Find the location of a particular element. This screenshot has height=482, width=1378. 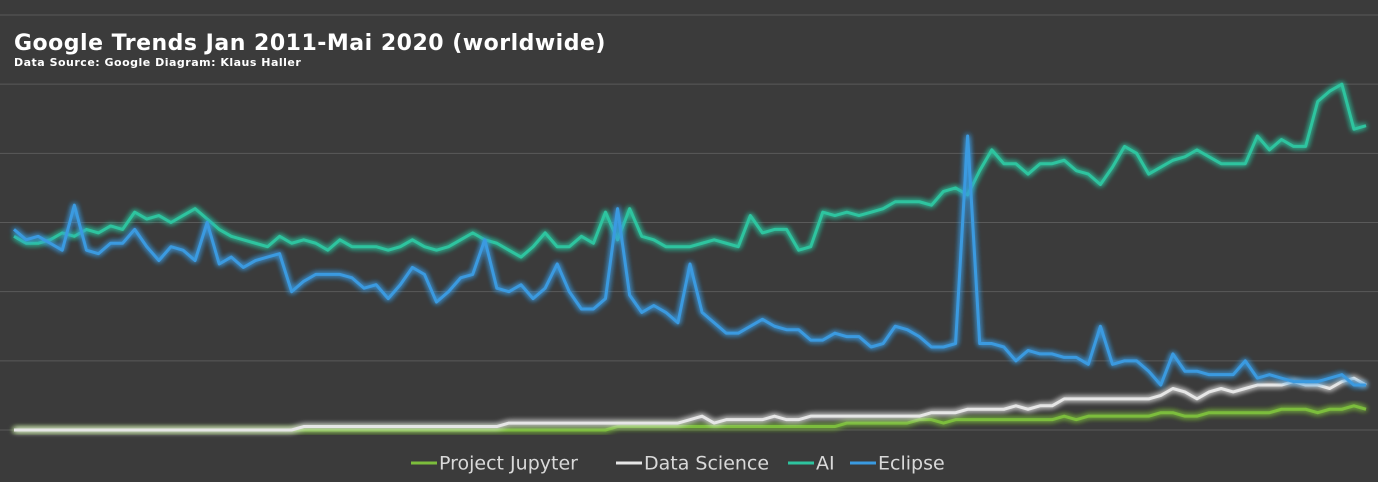

legend-label: AI is located at coordinates (825, 464).